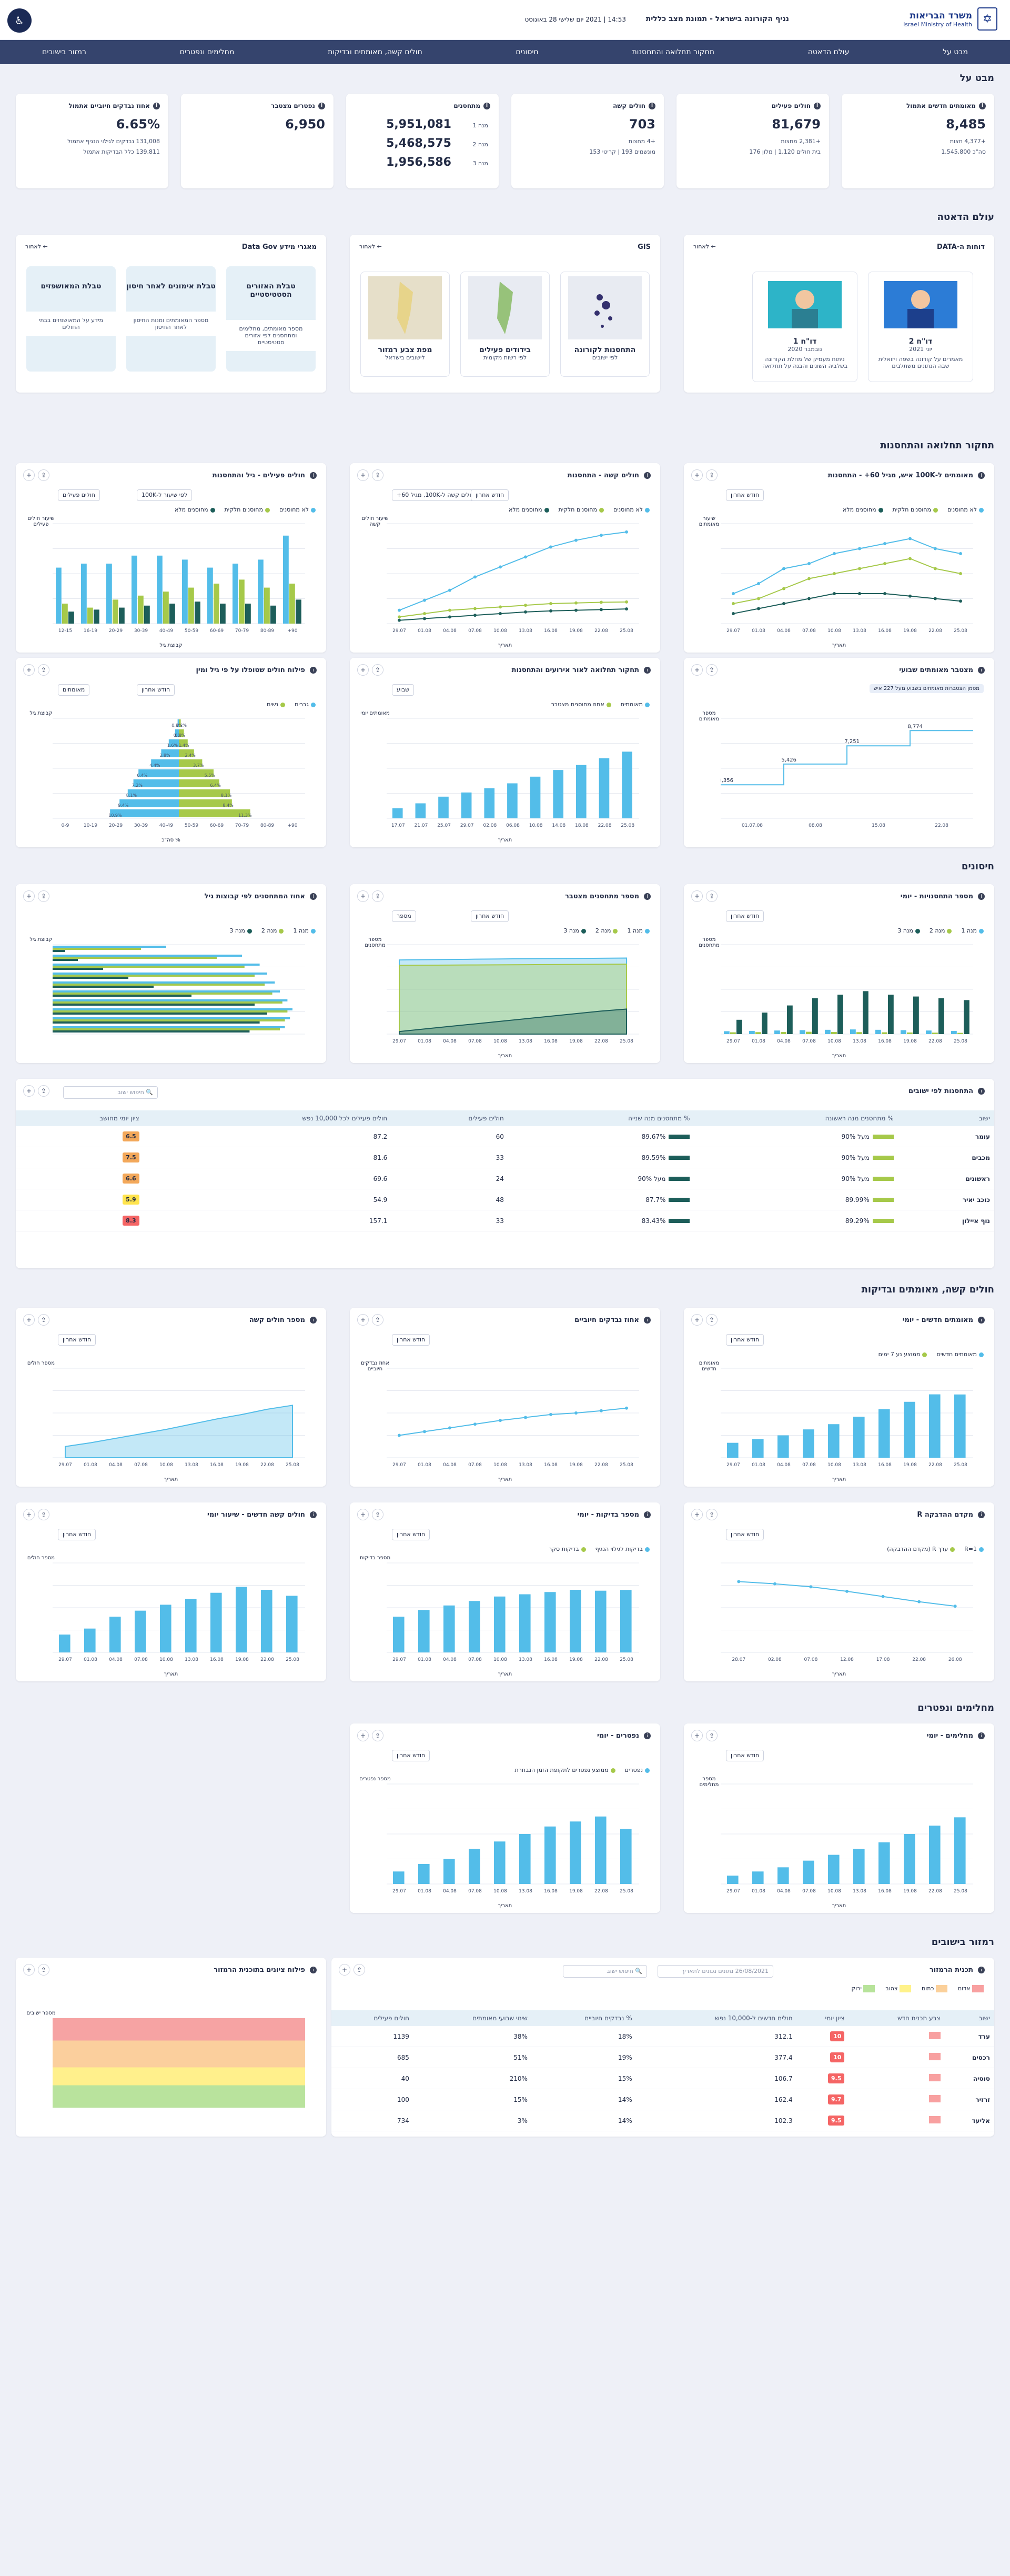 The image size is (1010, 2576). Describe the element at coordinates (637, 1770) in the screenshot. I see `legend-item: נפטרים` at that location.